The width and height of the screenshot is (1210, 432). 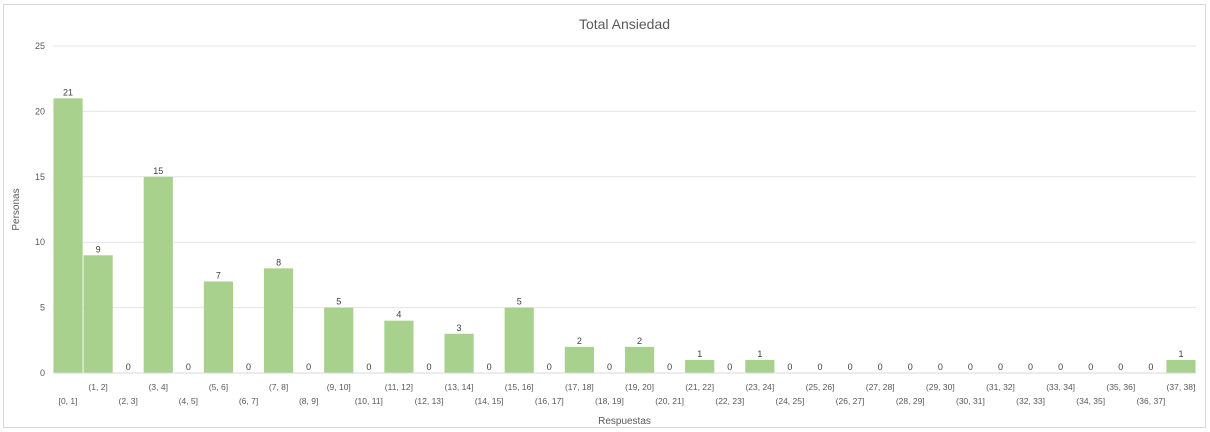 What do you see at coordinates (218, 275) in the screenshot?
I see `data-label: 7` at bounding box center [218, 275].